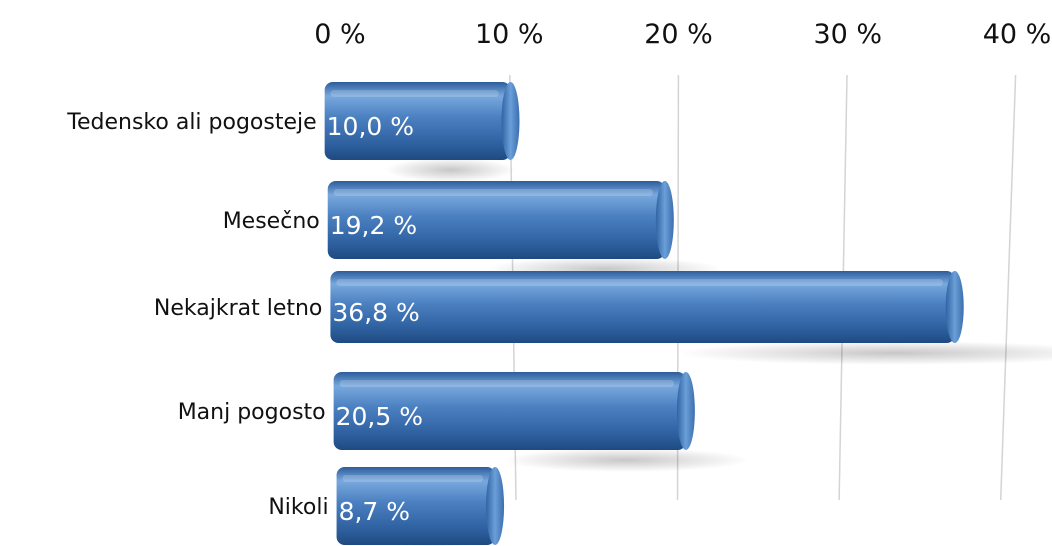 Image resolution: width=1052 pixels, height=546 pixels. What do you see at coordinates (374, 511) in the screenshot?
I see `bar-value-label: 8,7 %` at bounding box center [374, 511].